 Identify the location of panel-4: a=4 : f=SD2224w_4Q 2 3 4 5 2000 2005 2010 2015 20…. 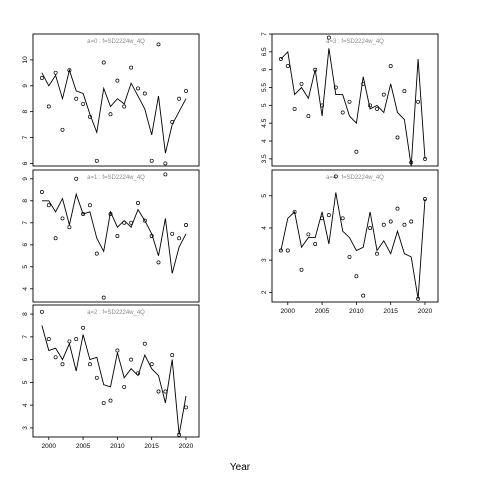
(350, 242).